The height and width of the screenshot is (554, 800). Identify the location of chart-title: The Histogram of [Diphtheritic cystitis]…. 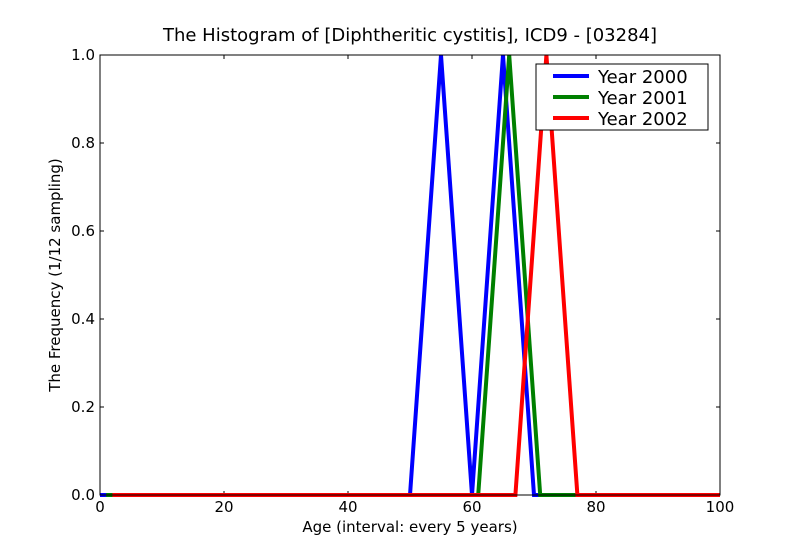
(409, 35).